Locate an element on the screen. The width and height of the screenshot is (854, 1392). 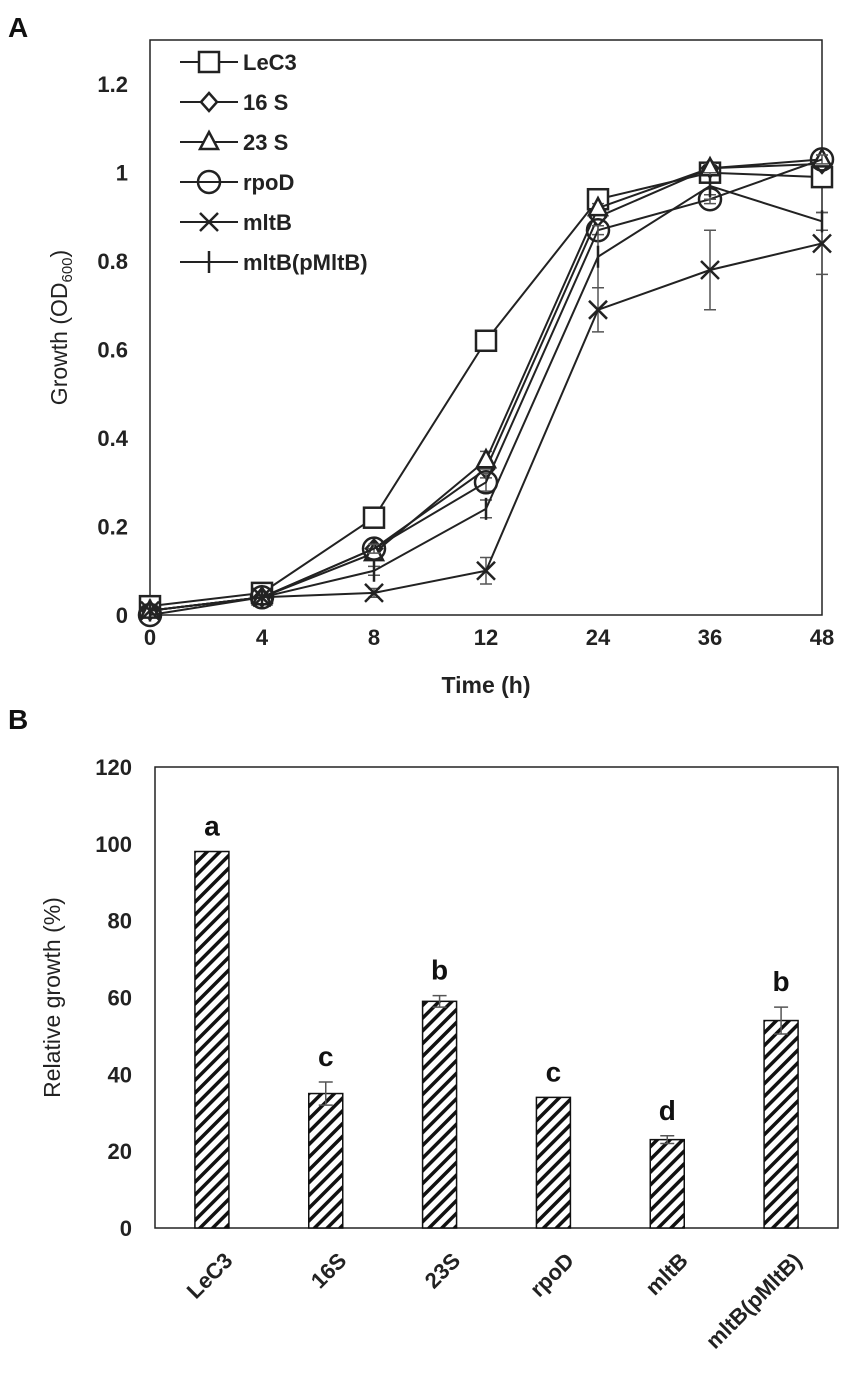
x-axis-title: Time (h) is located at coordinates (485, 685).